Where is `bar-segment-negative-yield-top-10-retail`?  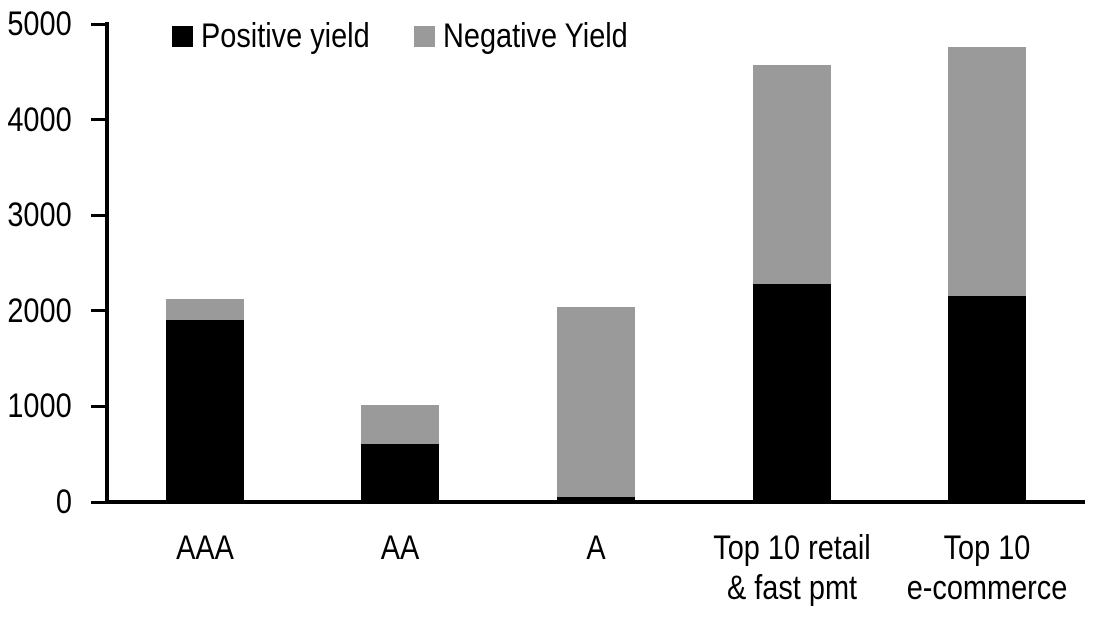 bar-segment-negative-yield-top-10-retail is located at coordinates (791, 174).